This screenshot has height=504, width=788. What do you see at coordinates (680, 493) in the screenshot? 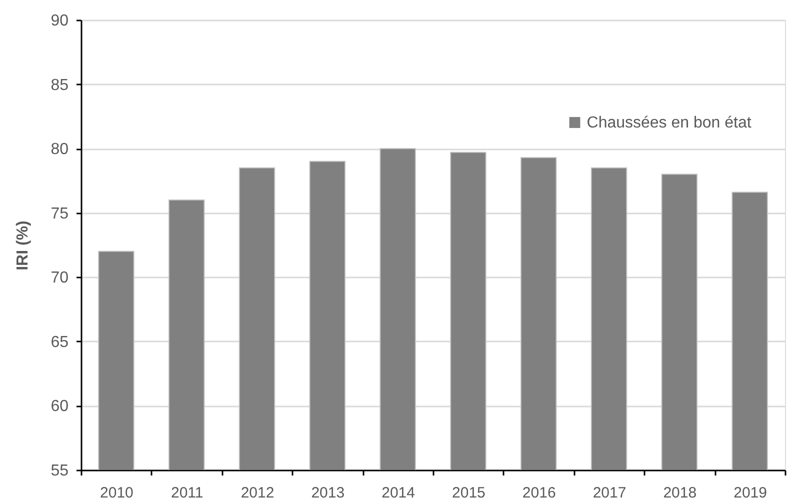
I see `x-tick-label: 2018` at bounding box center [680, 493].